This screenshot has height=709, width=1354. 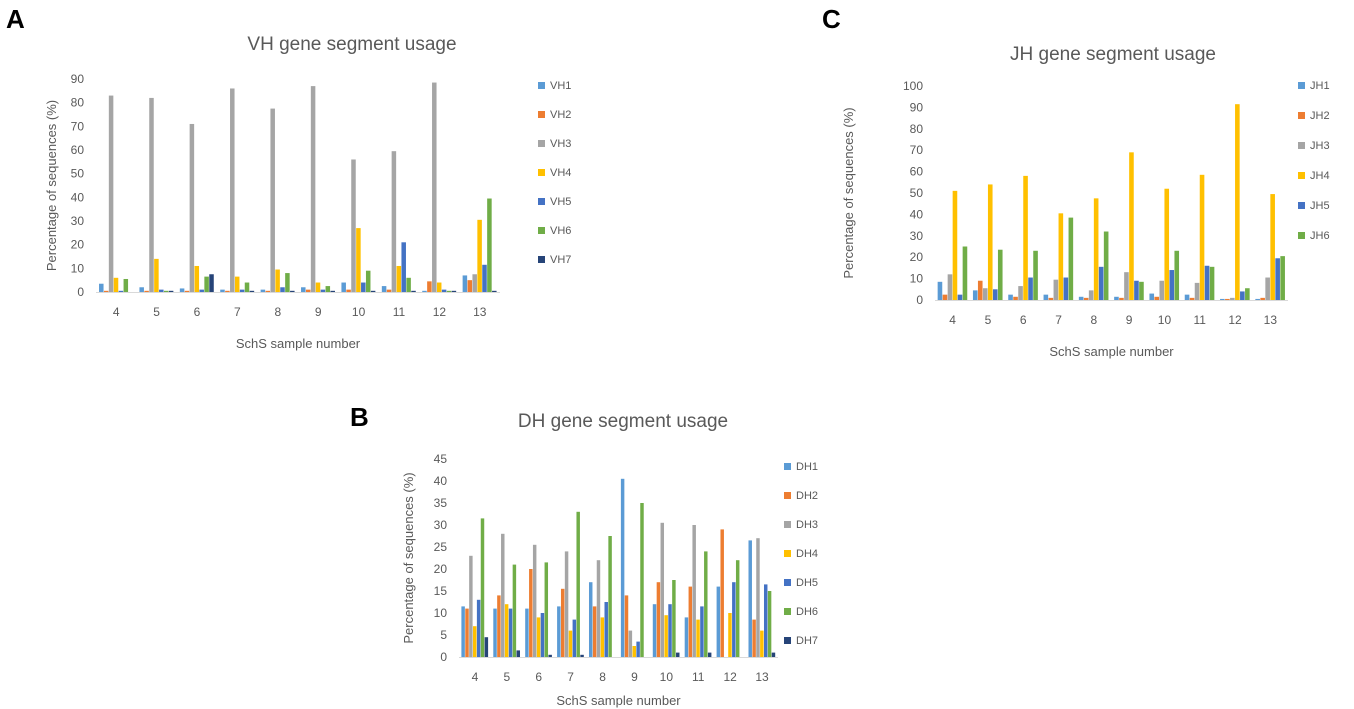 What do you see at coordinates (1320, 236) in the screenshot?
I see `legend-label-jh6: JH6` at bounding box center [1320, 236].